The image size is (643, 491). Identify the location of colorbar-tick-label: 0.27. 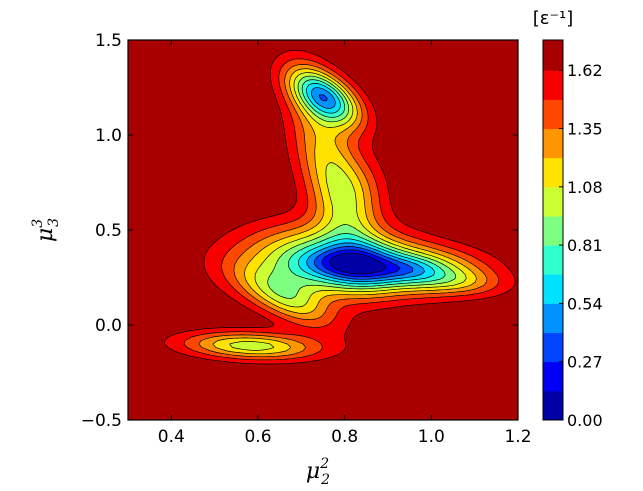
(585, 362).